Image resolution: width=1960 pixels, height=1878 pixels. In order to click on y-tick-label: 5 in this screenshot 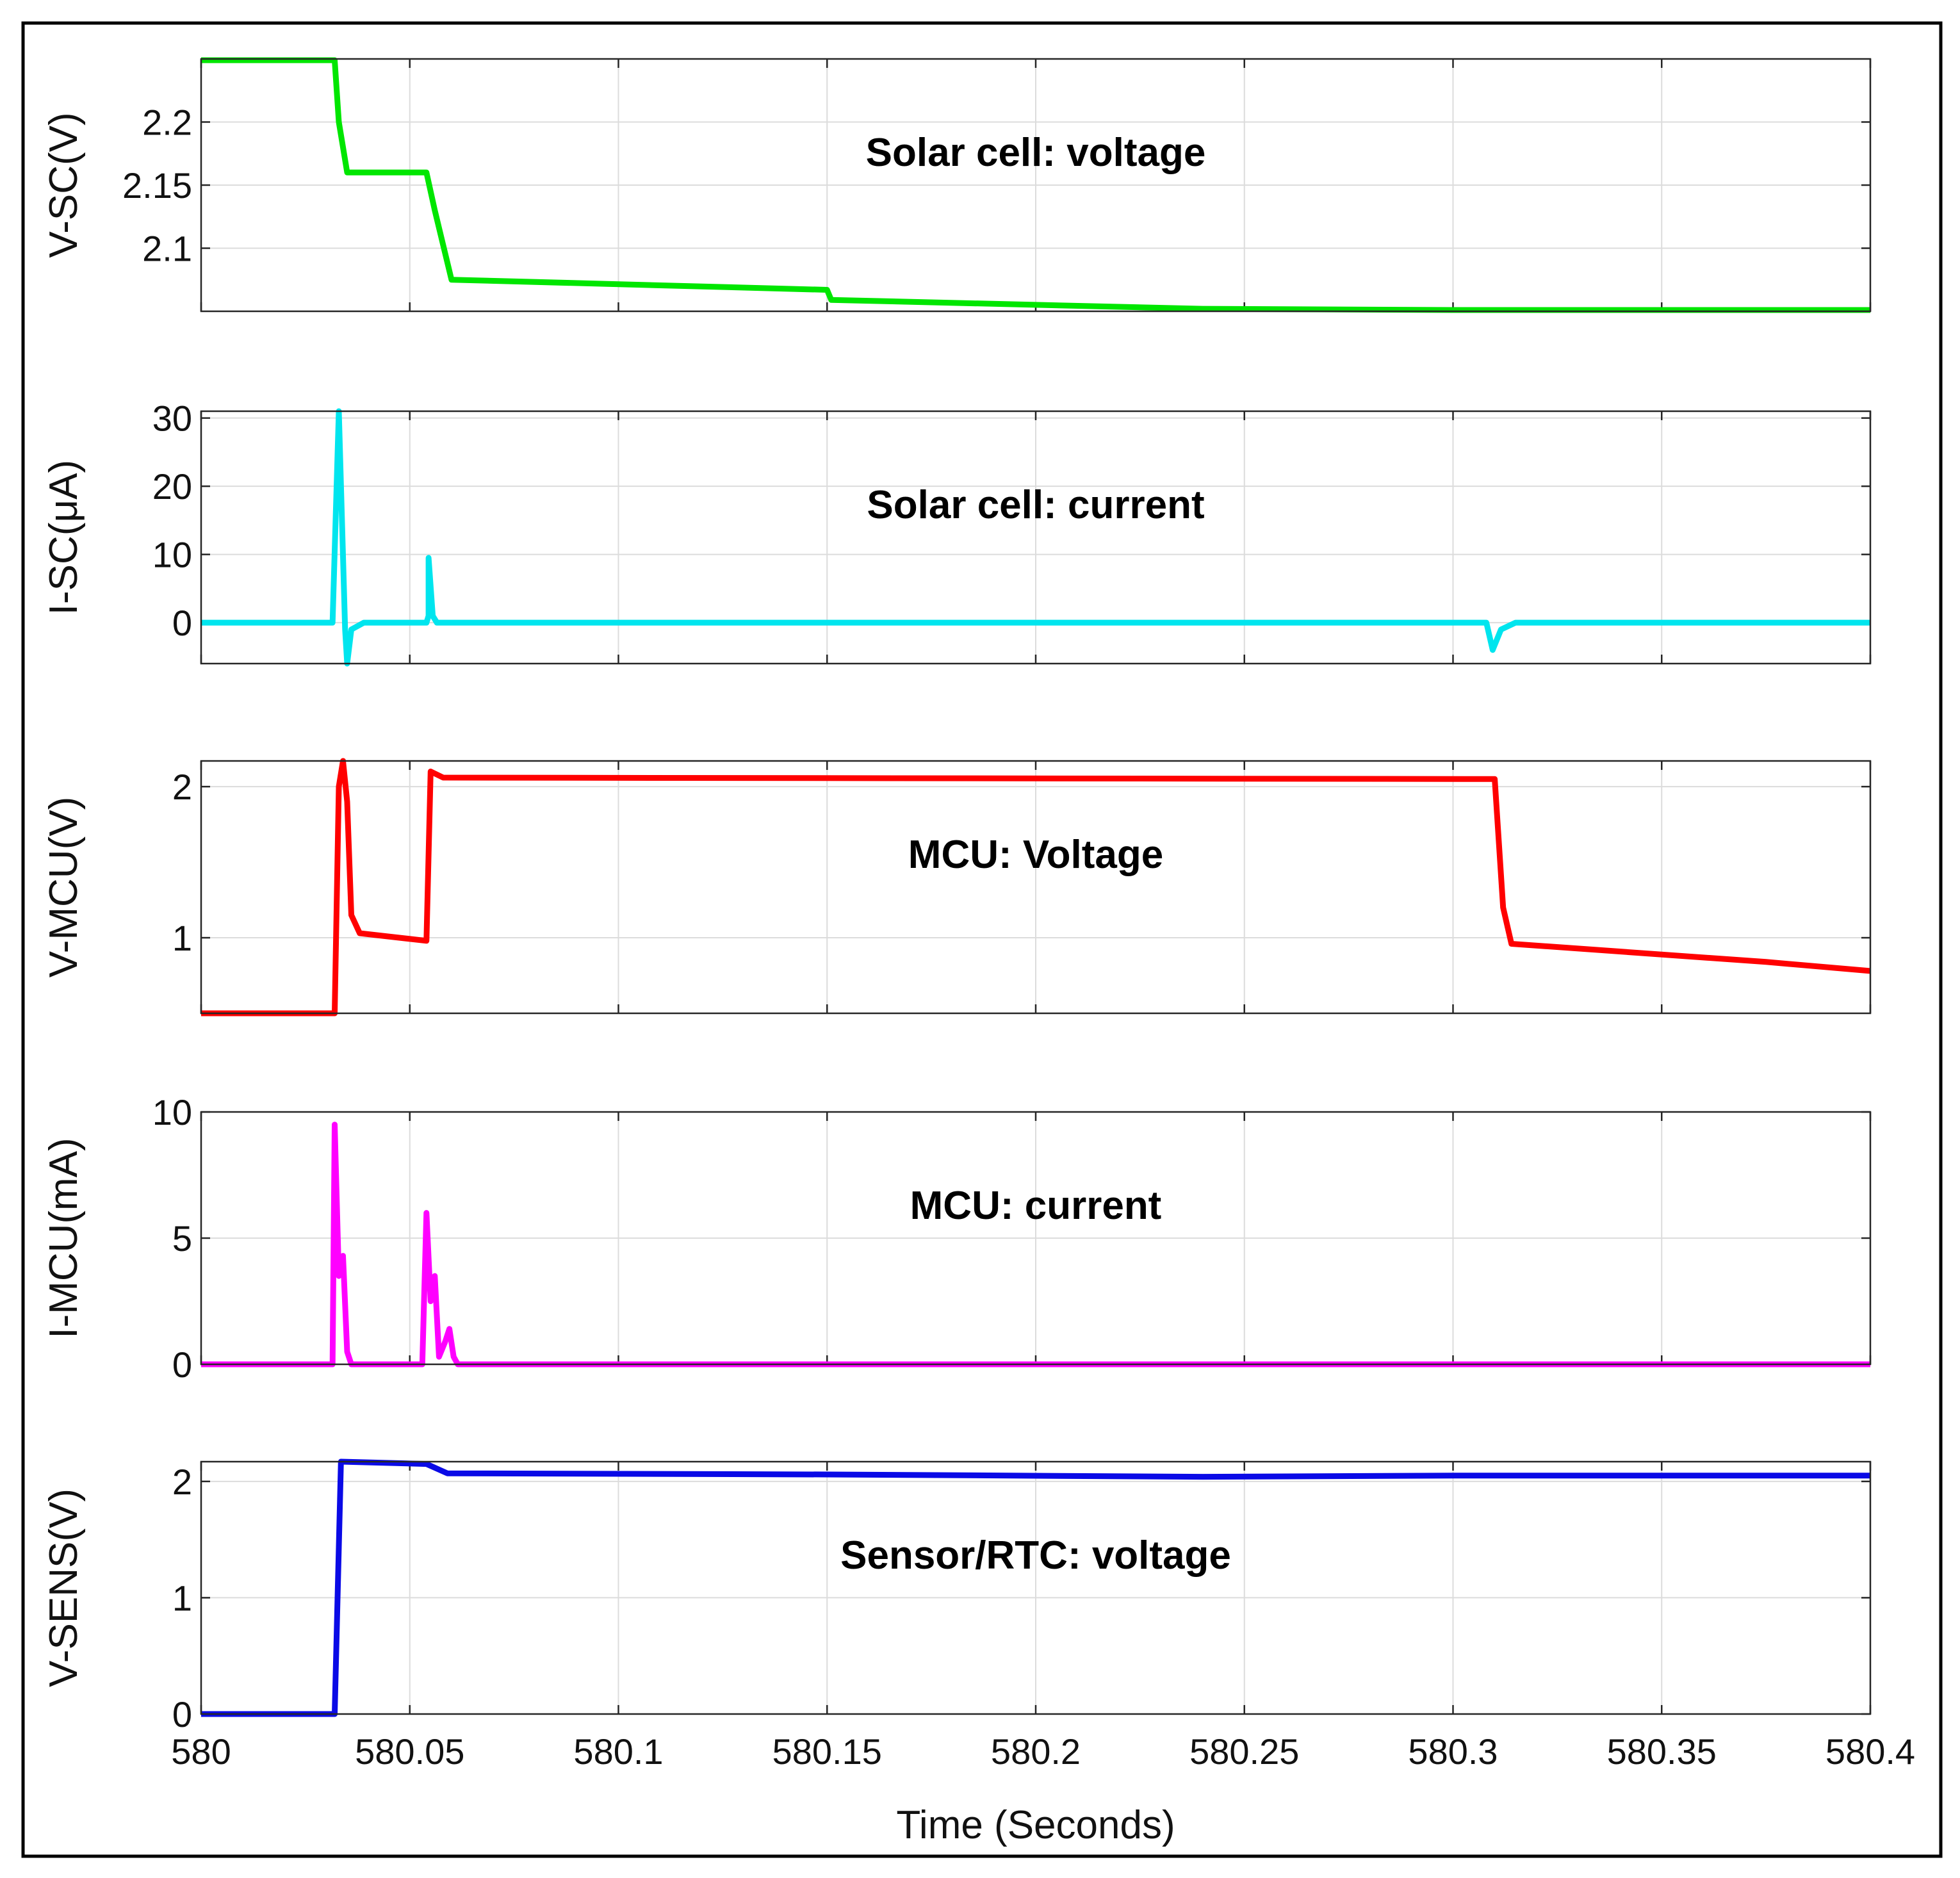, I will do `click(182, 1238)`.